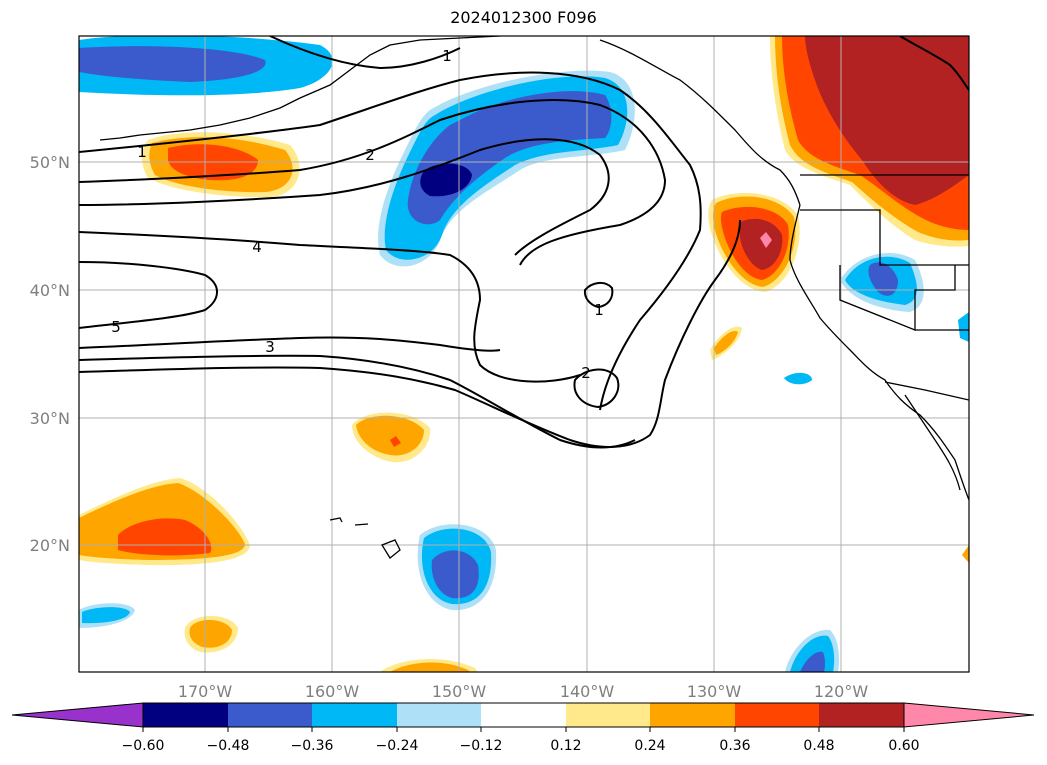 Image resolution: width=1047 pixels, height=765 pixels. I want to click on lat-label: 40°N, so click(50, 290).